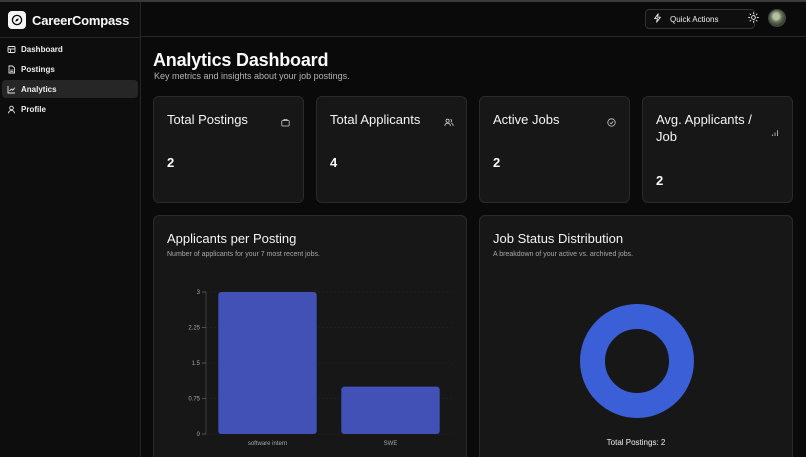 The image size is (806, 457). Describe the element at coordinates (70, 109) in the screenshot. I see `sidebar-item-profile: Profile` at that location.